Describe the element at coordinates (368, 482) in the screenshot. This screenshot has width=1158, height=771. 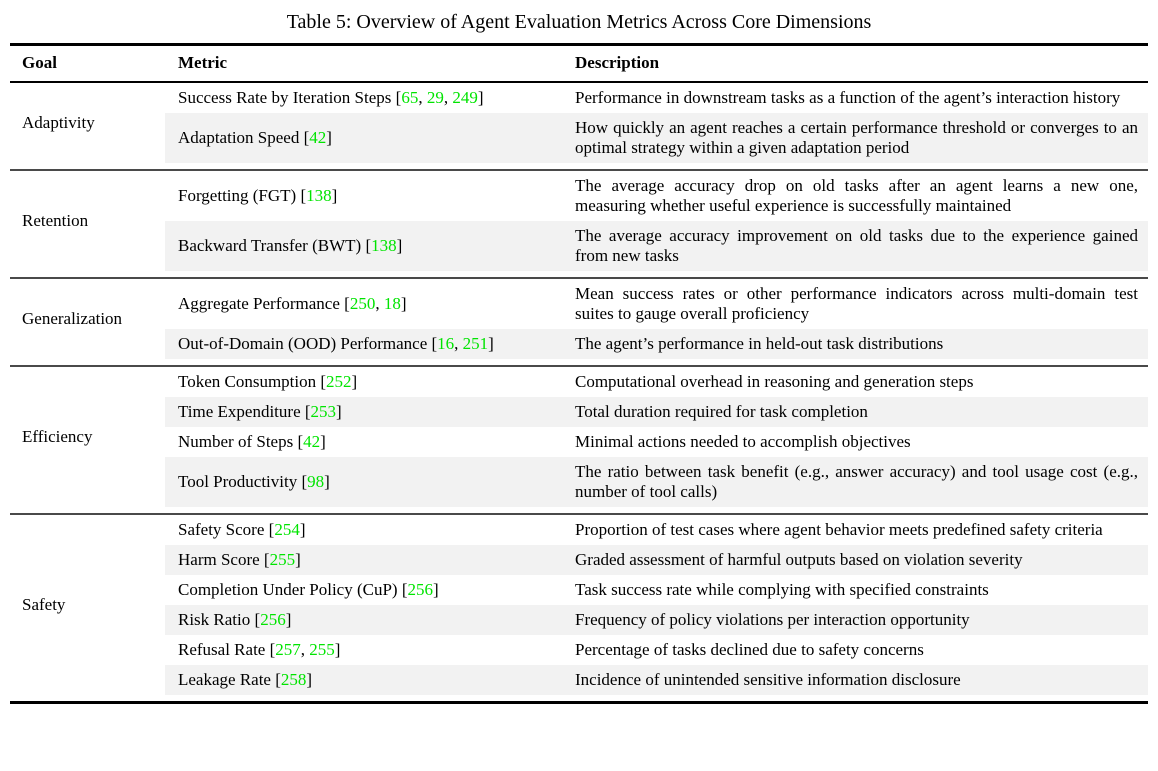
I see `metric-cell: Tool Productivity [98]` at that location.